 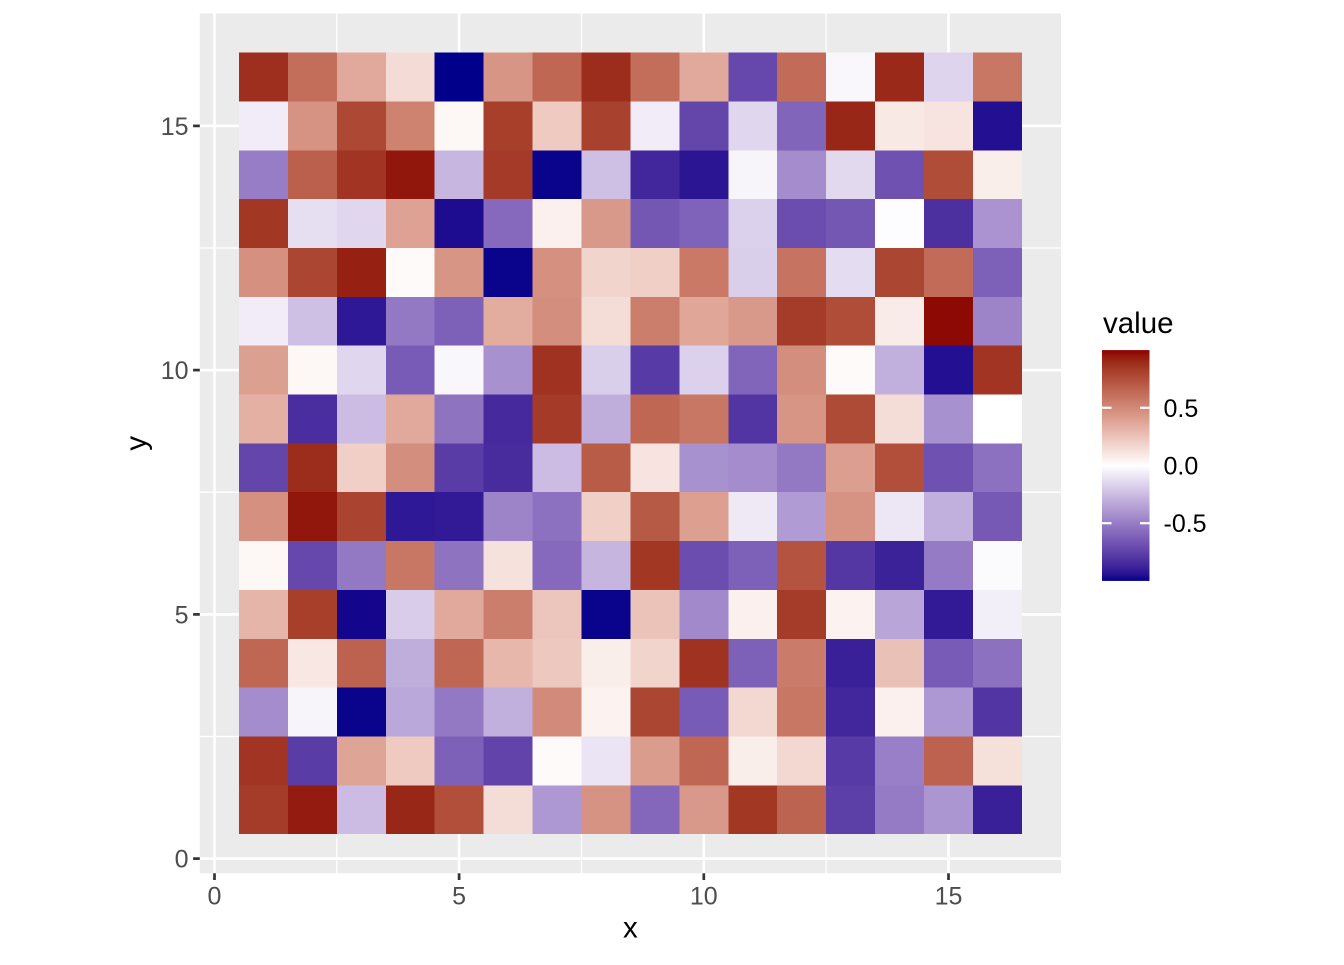 I want to click on svg-text: value, so click(x=1138, y=323).